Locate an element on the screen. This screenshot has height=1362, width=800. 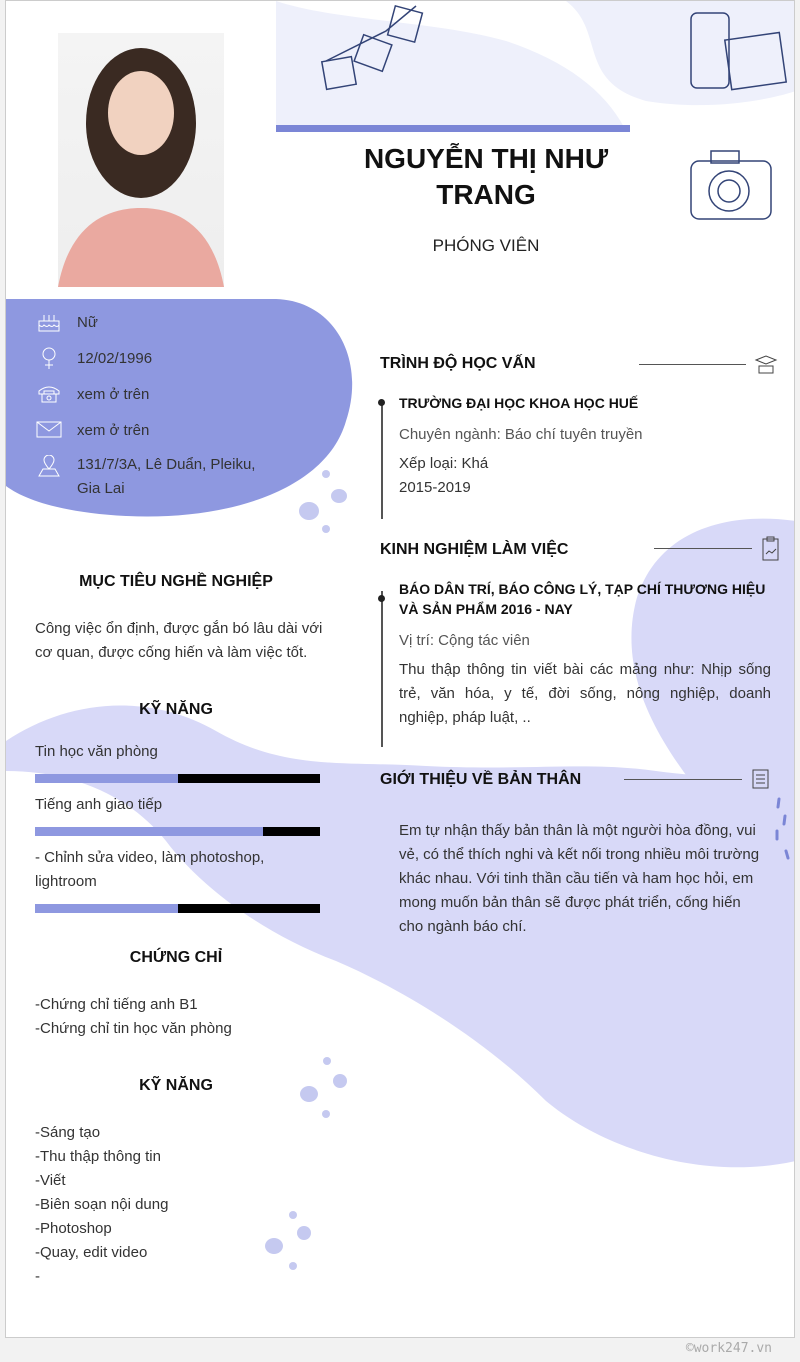
experience-title: KINH NGHIỆM LÀM VIỆC is located at coordinates (474, 549).